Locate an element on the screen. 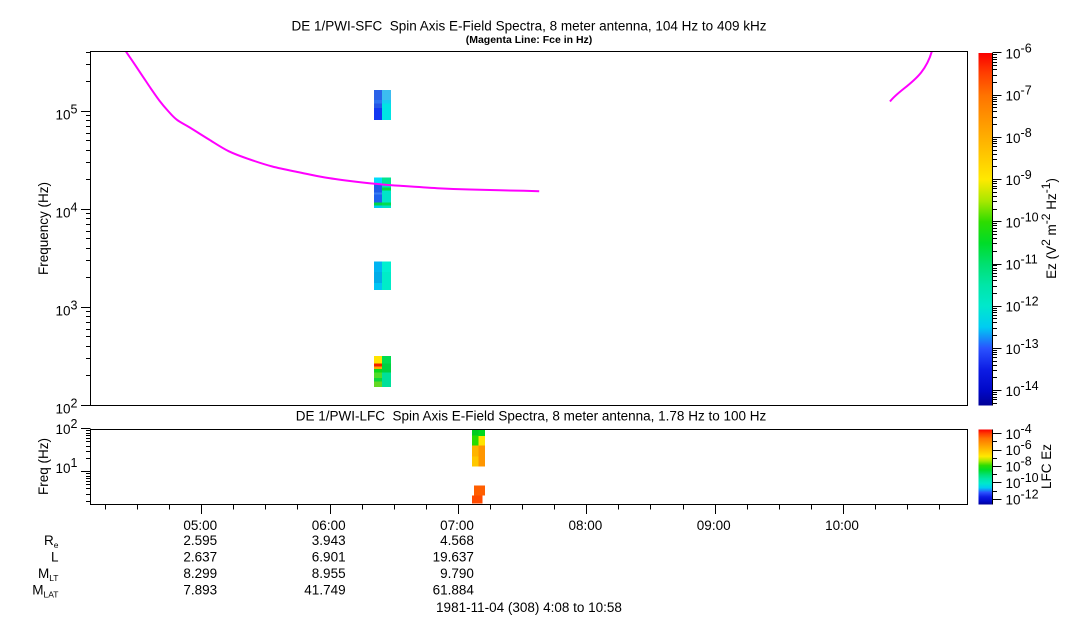 This screenshot has height=625, width=1083. svg-text: 7.893 is located at coordinates (200, 590).